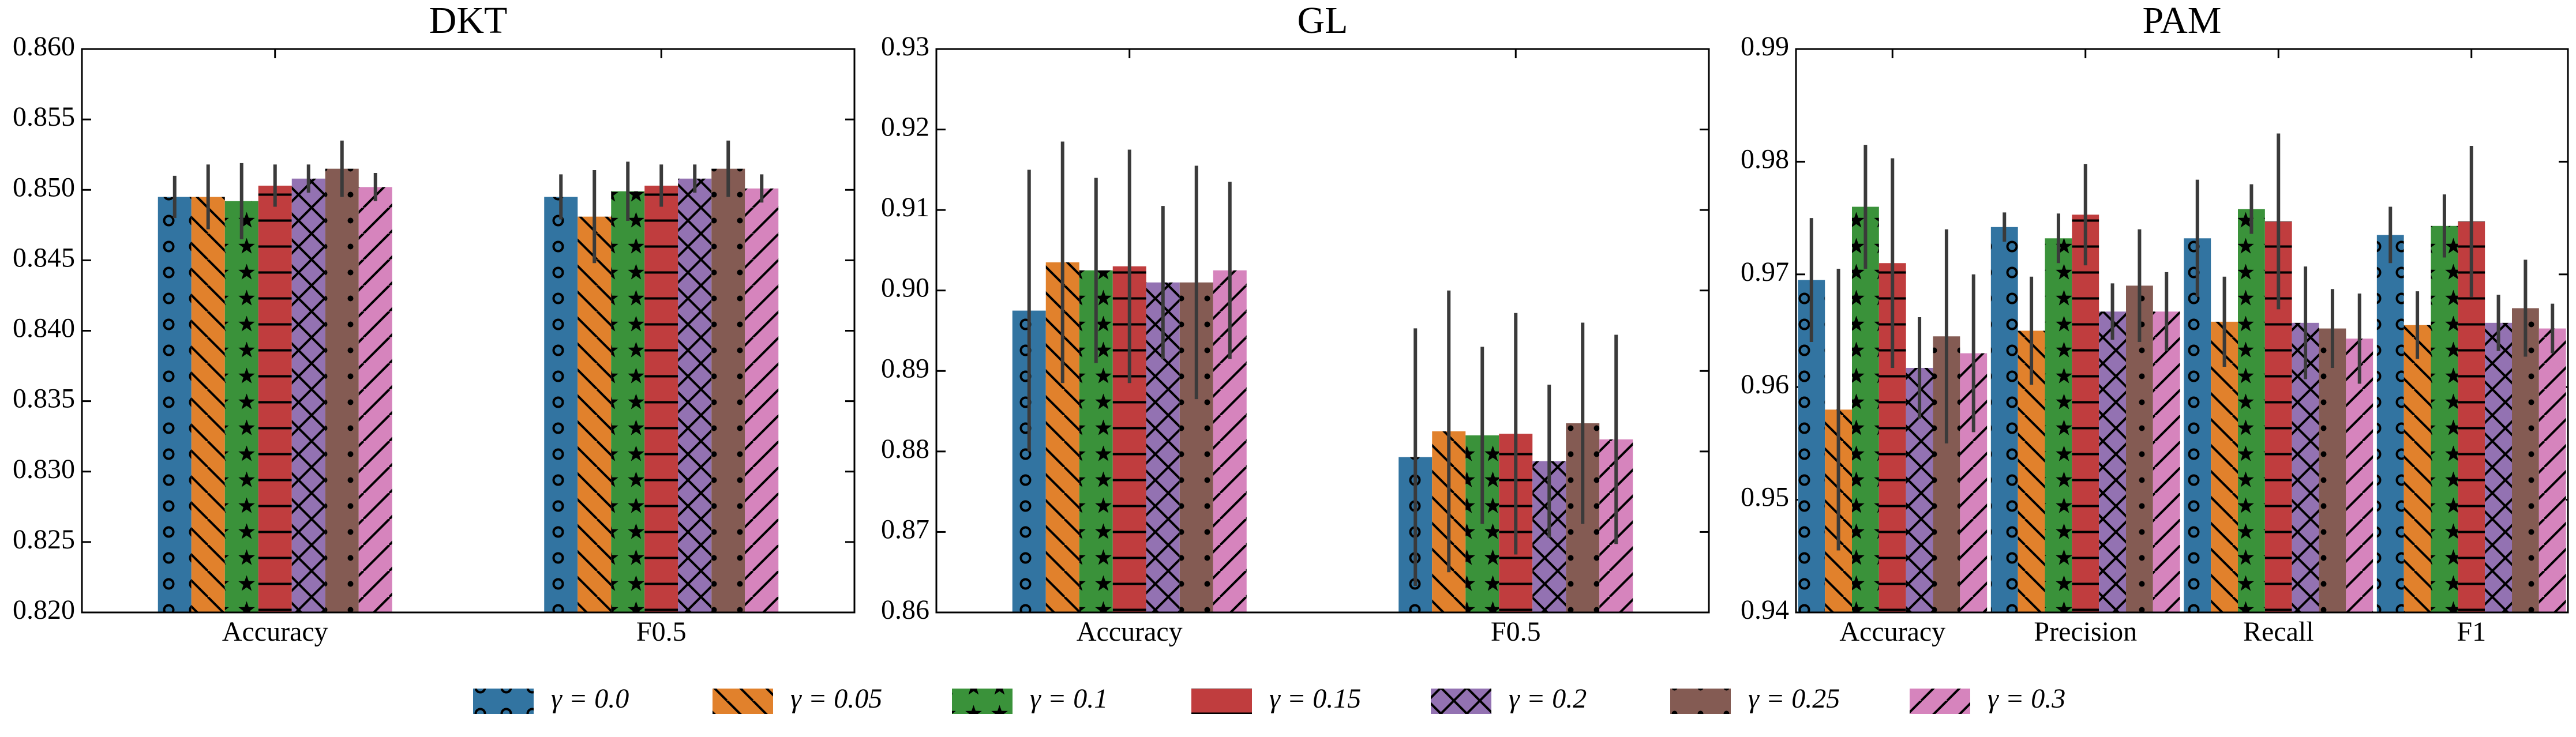 The height and width of the screenshot is (737, 2576). I want to click on x-tick-label: F1, so click(2471, 631).